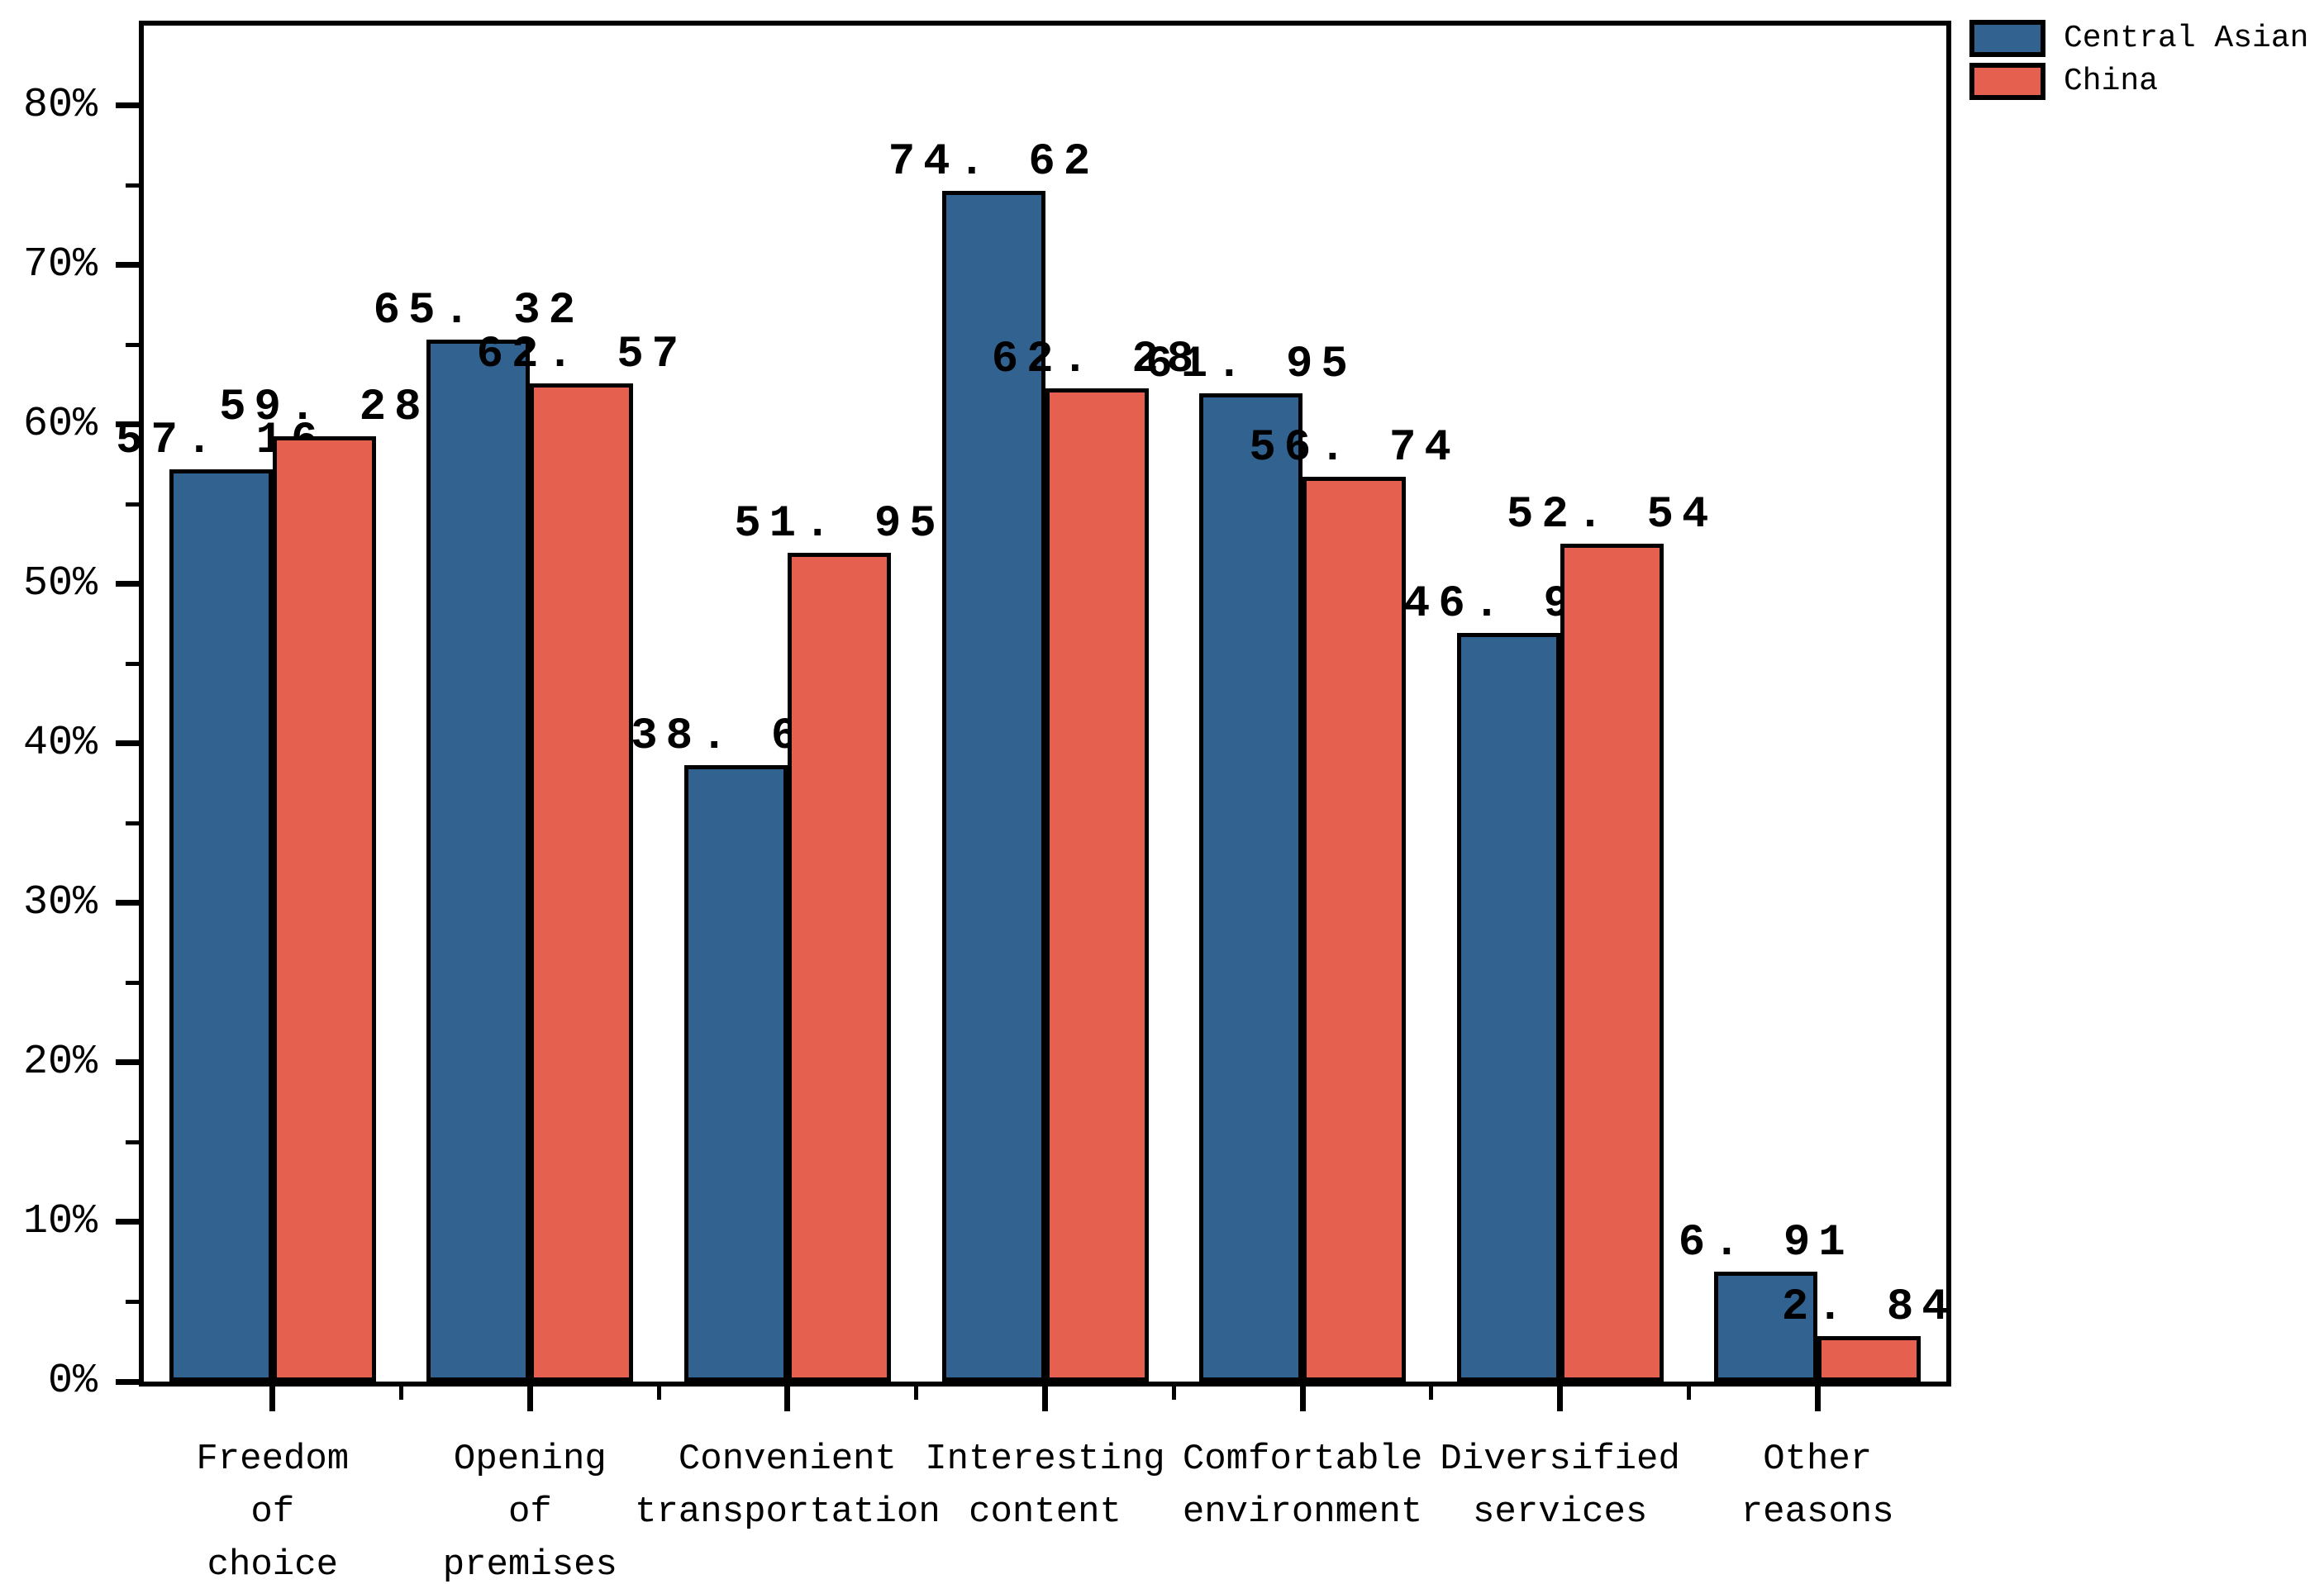  I want to click on category-label: Convenient transportation, so click(788, 1486).